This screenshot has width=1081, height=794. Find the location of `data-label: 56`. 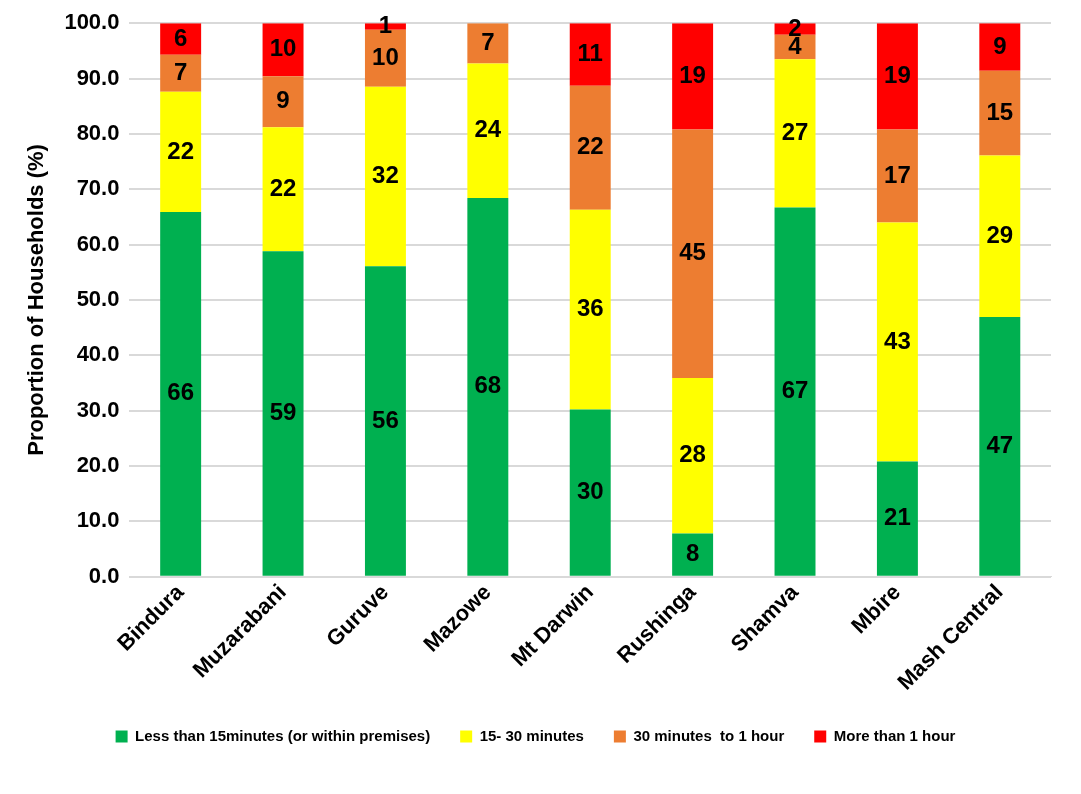

data-label: 56 is located at coordinates (385, 419).